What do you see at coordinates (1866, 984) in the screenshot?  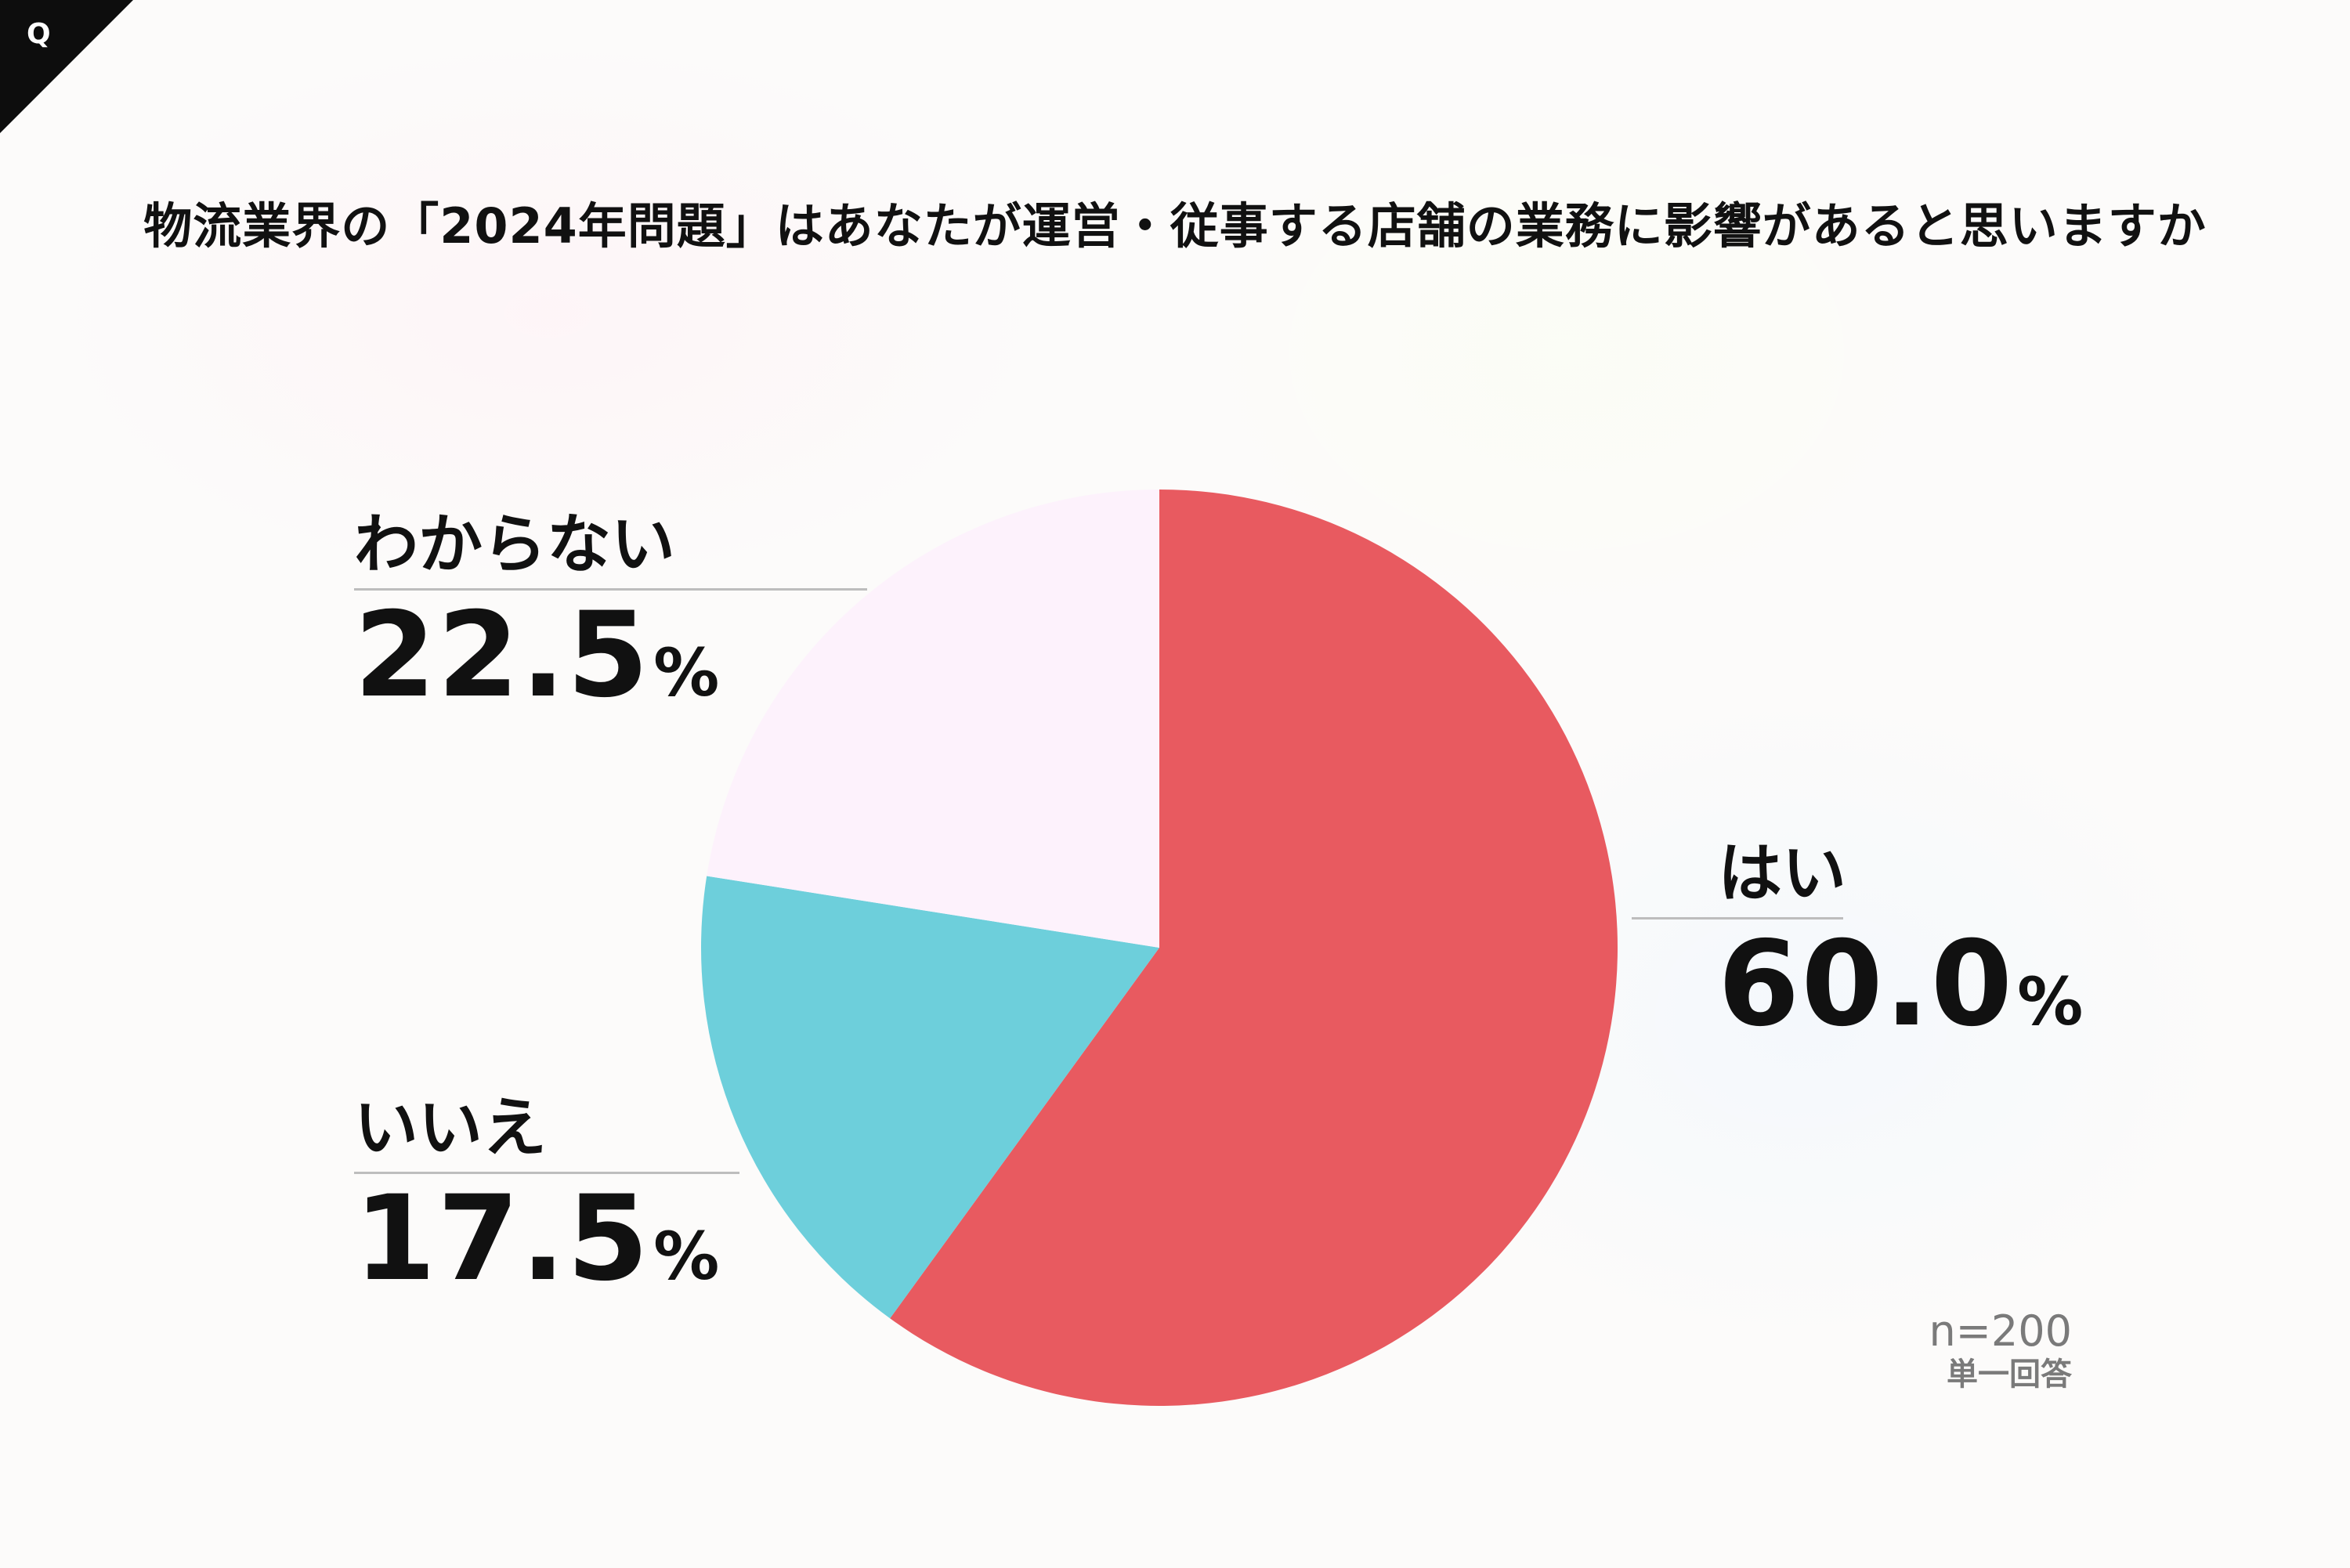 I see `value-number: 60.0` at bounding box center [1866, 984].